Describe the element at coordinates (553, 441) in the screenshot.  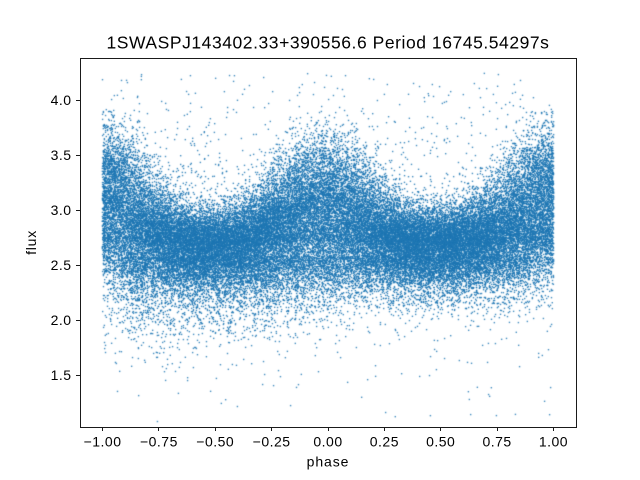
I see `svg-text: 1.00` at that location.